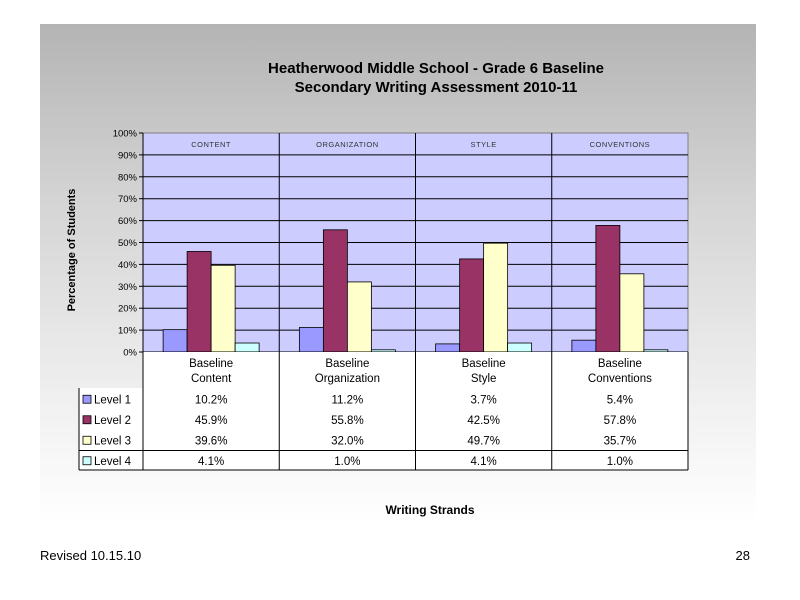 The height and width of the screenshot is (600, 800). I want to click on footer-revised-date: Revised 10.15.10, so click(91, 555).